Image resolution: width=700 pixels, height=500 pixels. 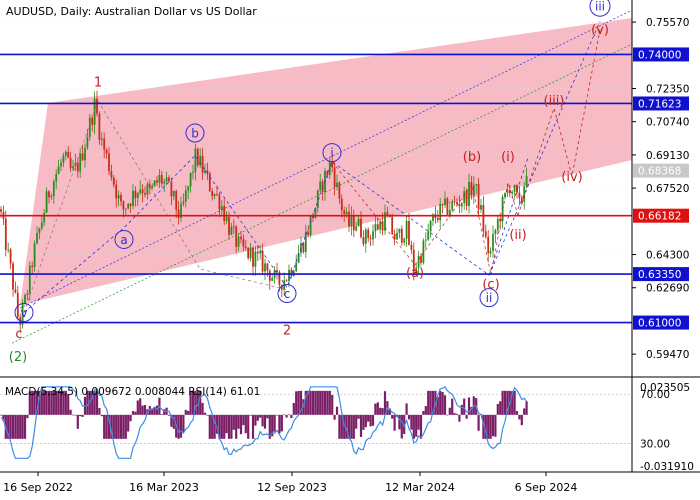 I want to click on price-tag-label: 0.61000, so click(x=659, y=324).